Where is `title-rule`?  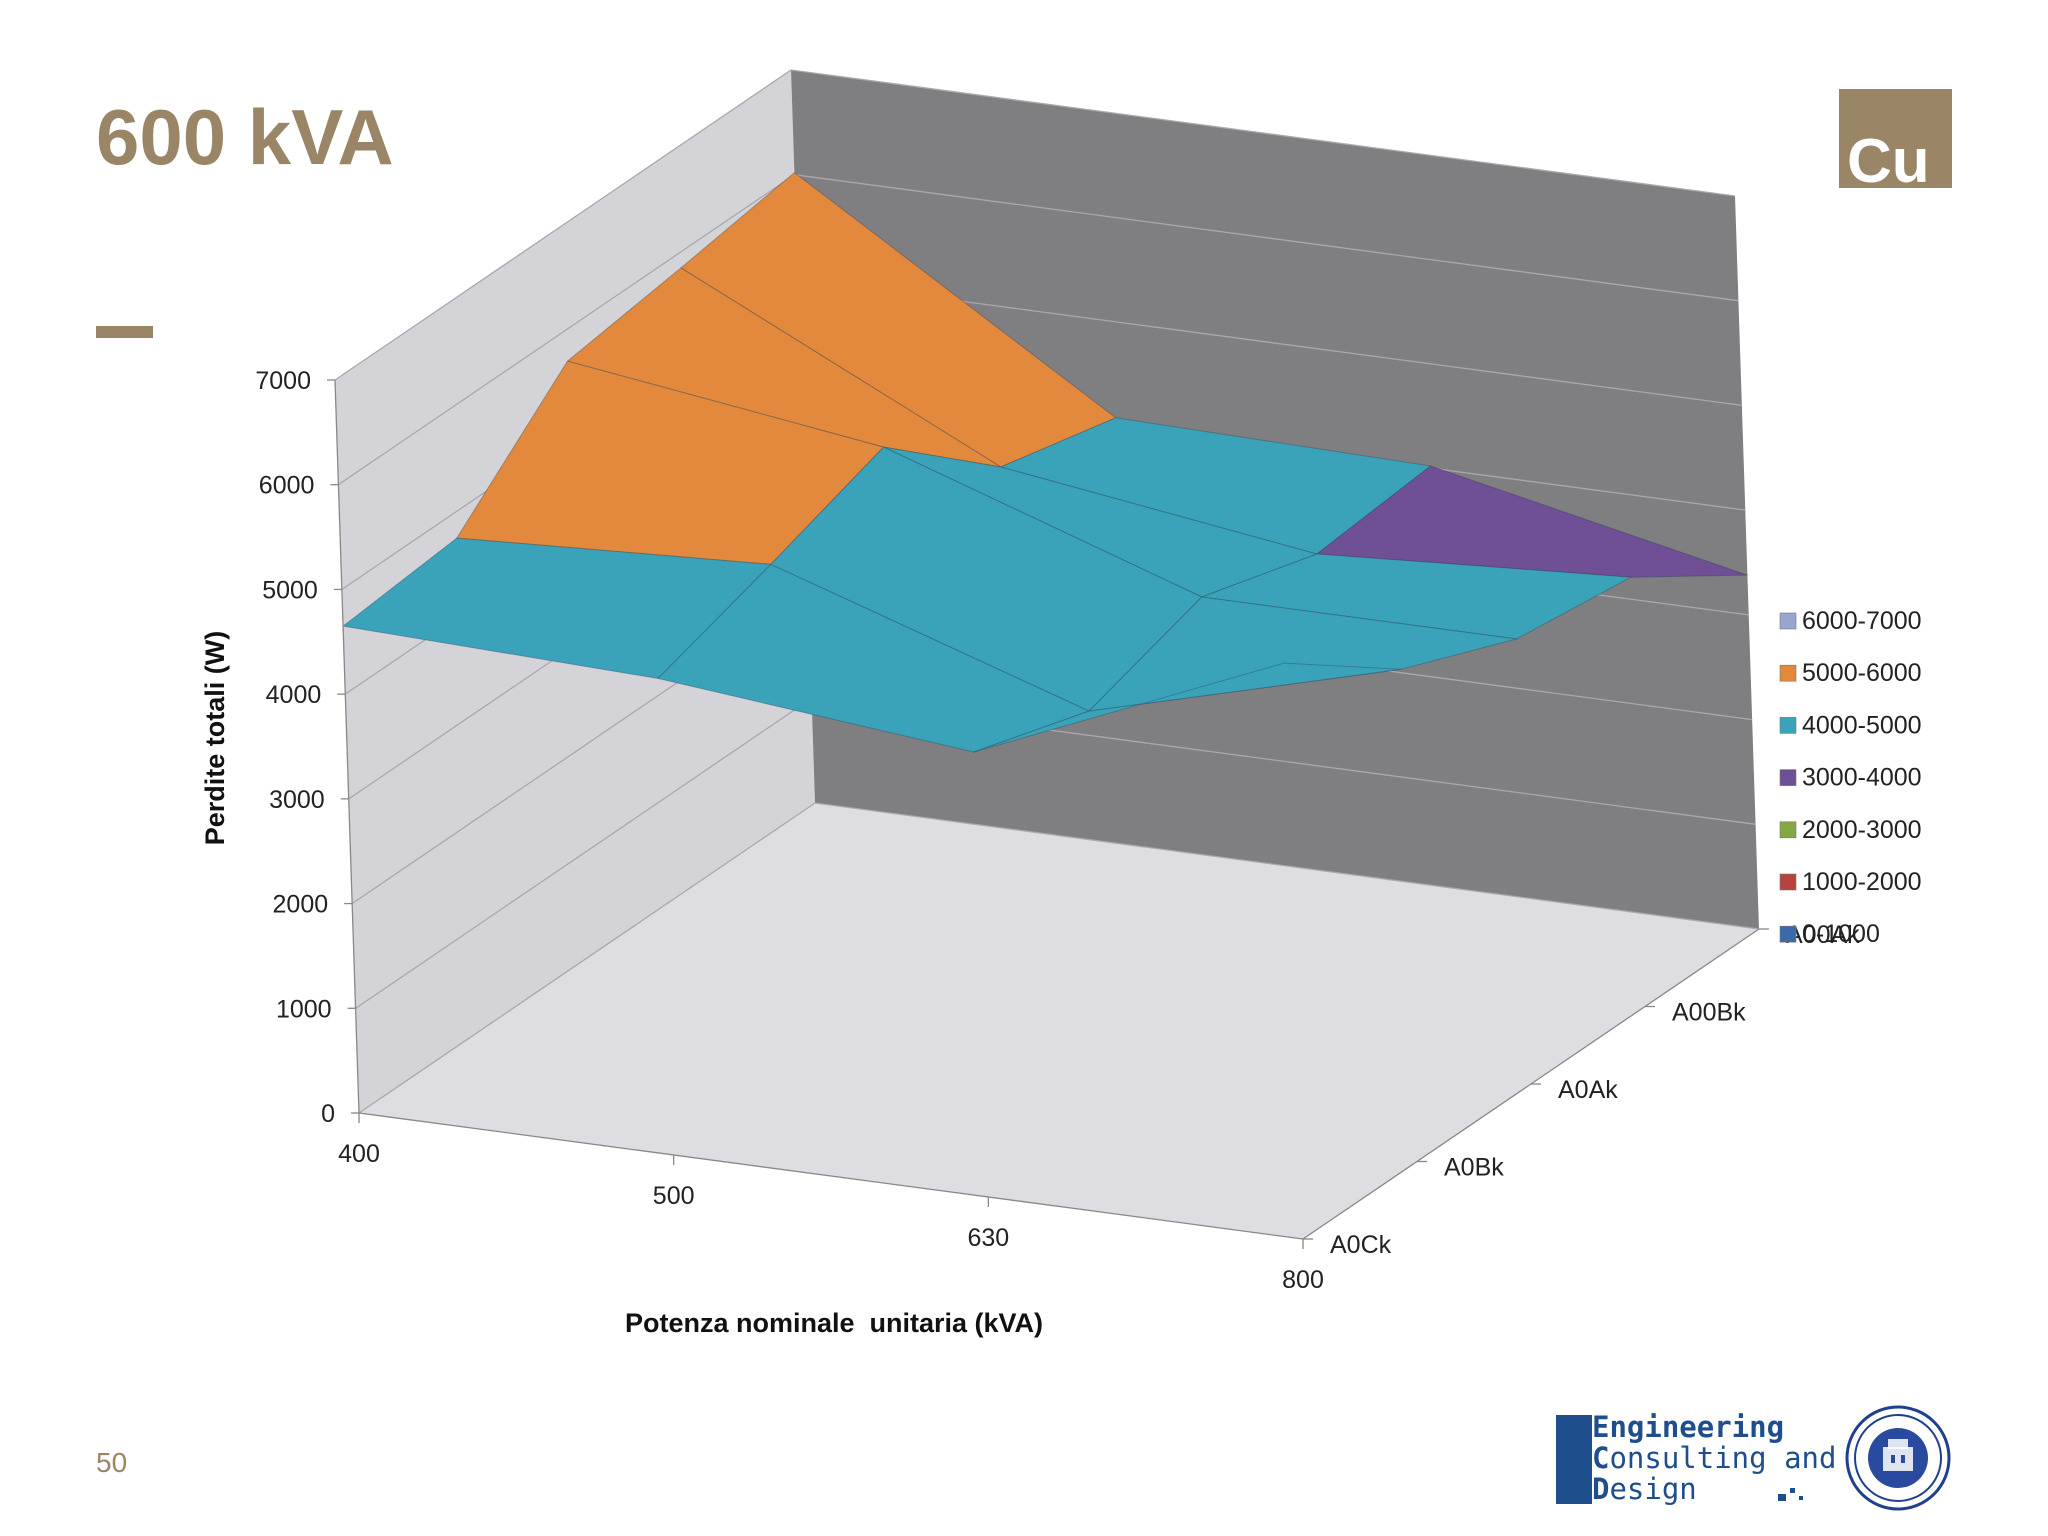 title-rule is located at coordinates (124, 332).